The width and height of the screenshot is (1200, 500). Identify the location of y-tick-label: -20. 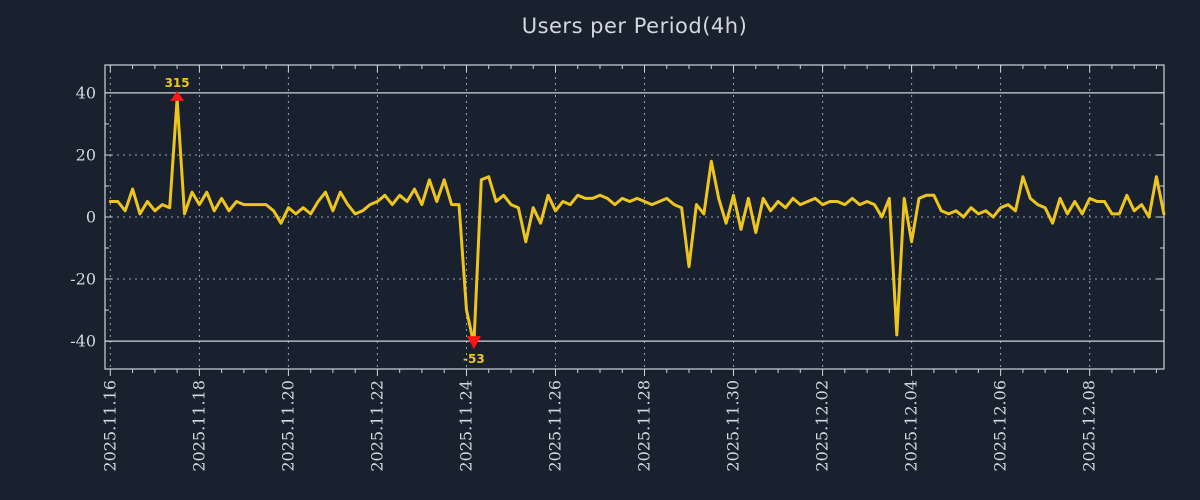
(83, 279).